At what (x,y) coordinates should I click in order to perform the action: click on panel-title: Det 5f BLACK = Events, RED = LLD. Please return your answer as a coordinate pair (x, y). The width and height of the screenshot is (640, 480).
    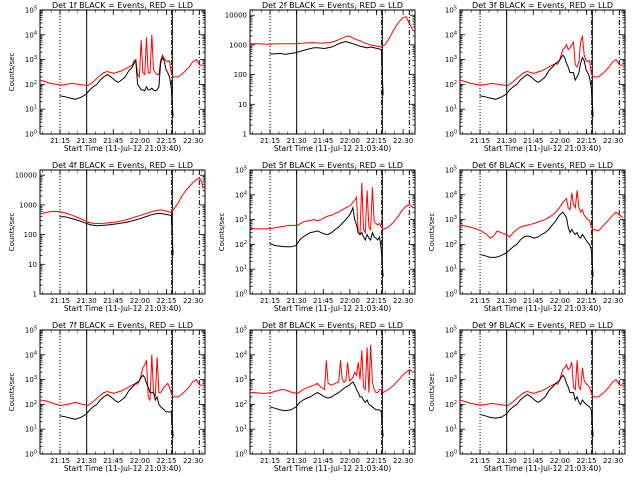
    Looking at the image, I should click on (332, 165).